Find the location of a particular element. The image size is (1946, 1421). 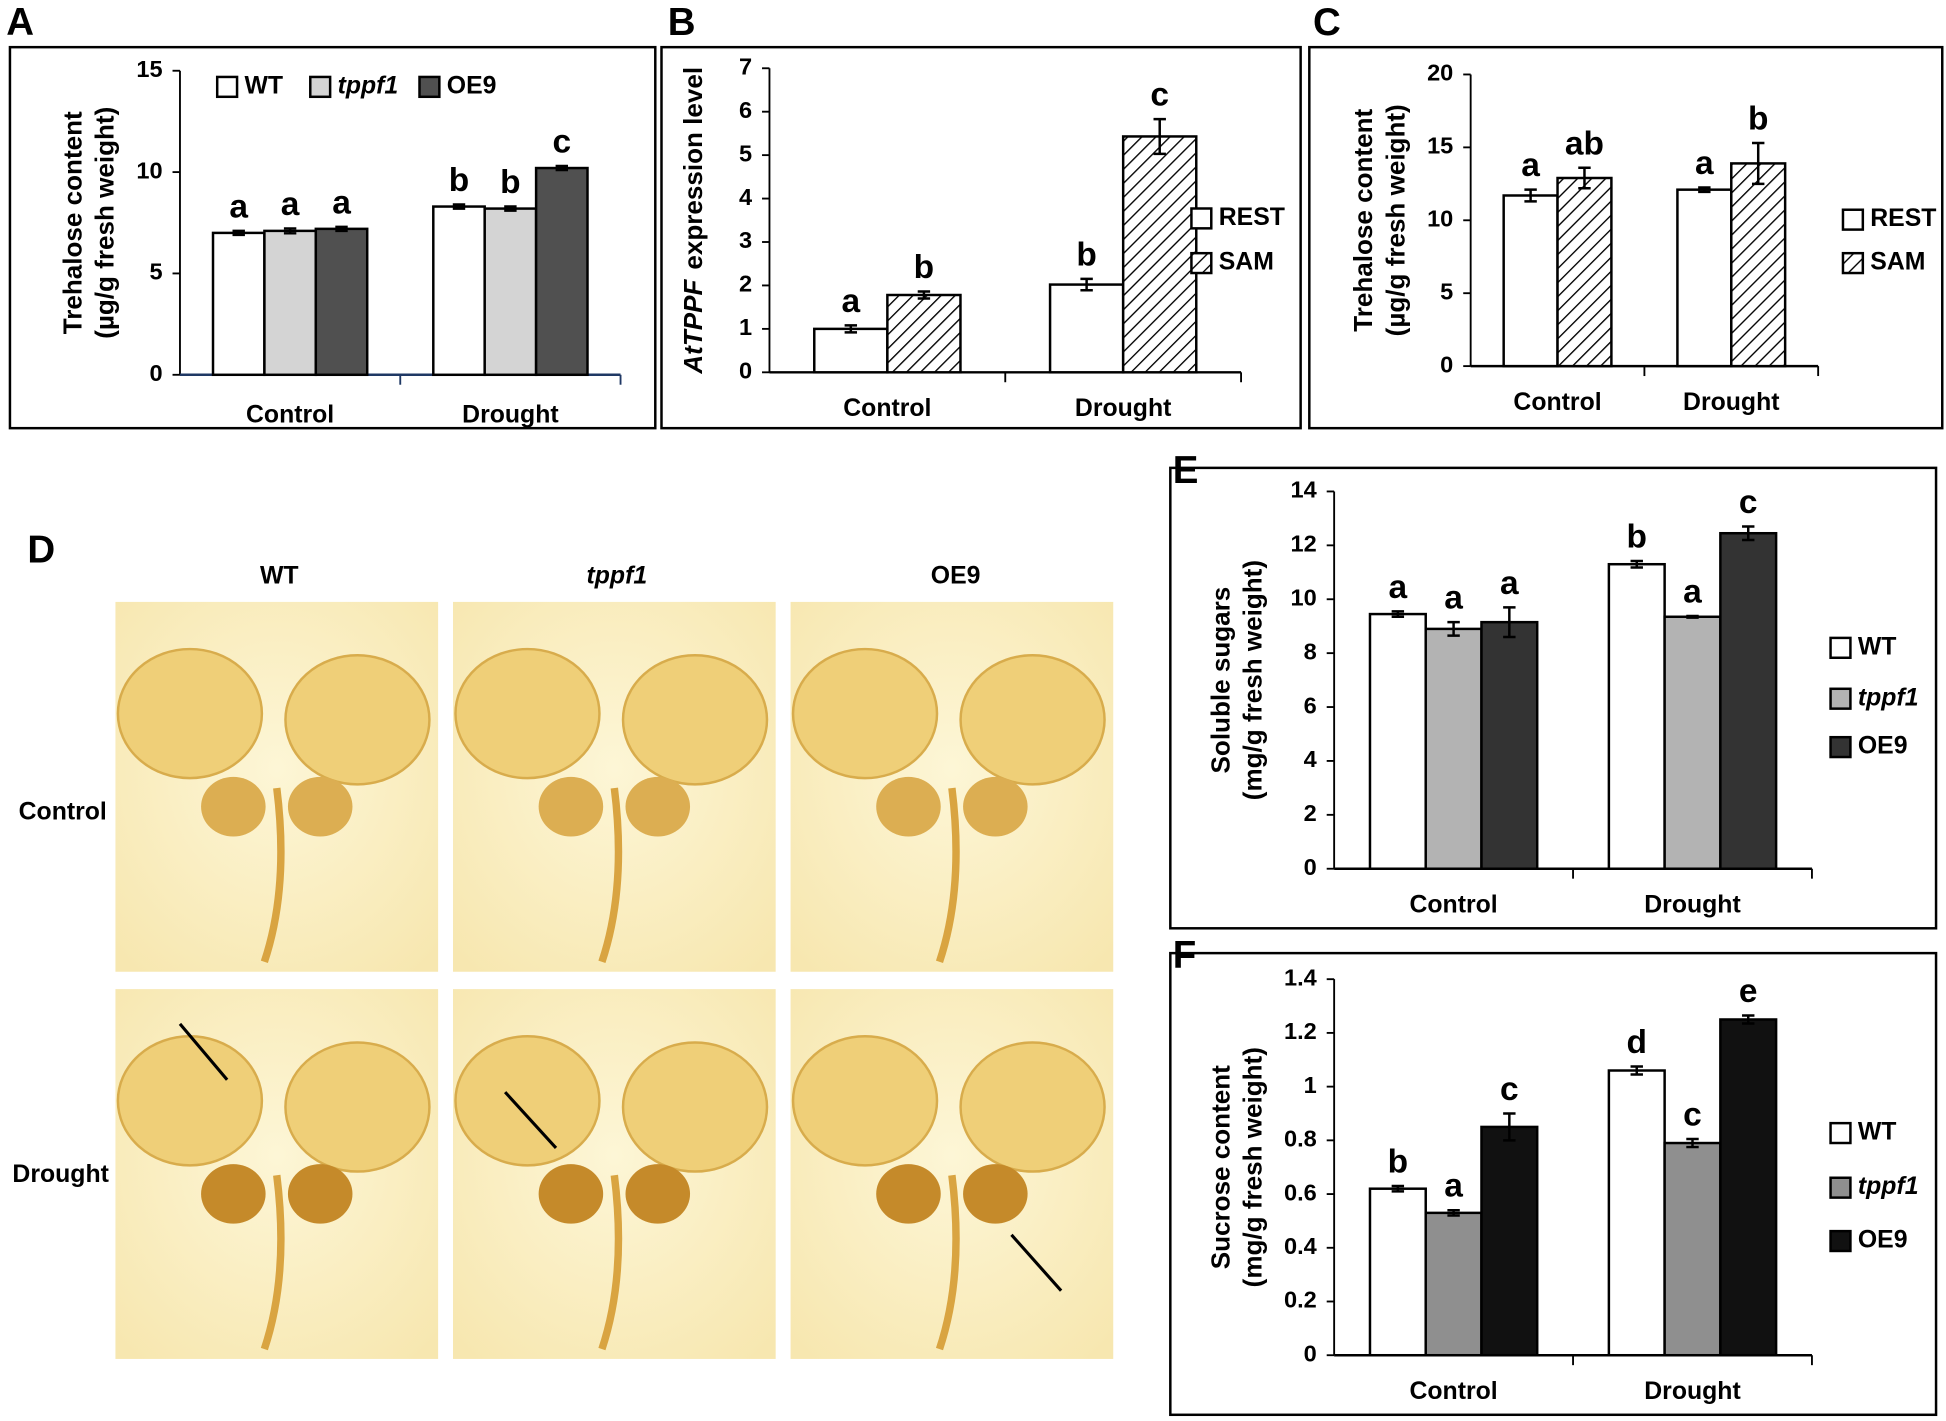

y-axis-label: Trehalose content is located at coordinates (72, 222).